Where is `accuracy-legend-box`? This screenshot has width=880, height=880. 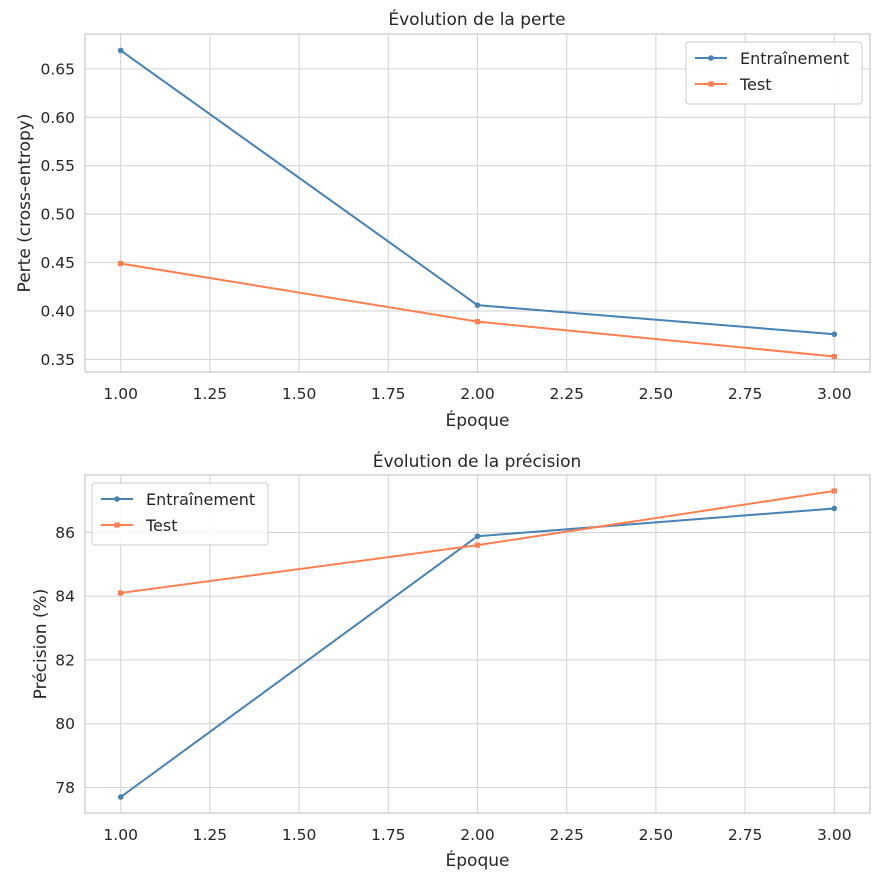 accuracy-legend-box is located at coordinates (180, 514).